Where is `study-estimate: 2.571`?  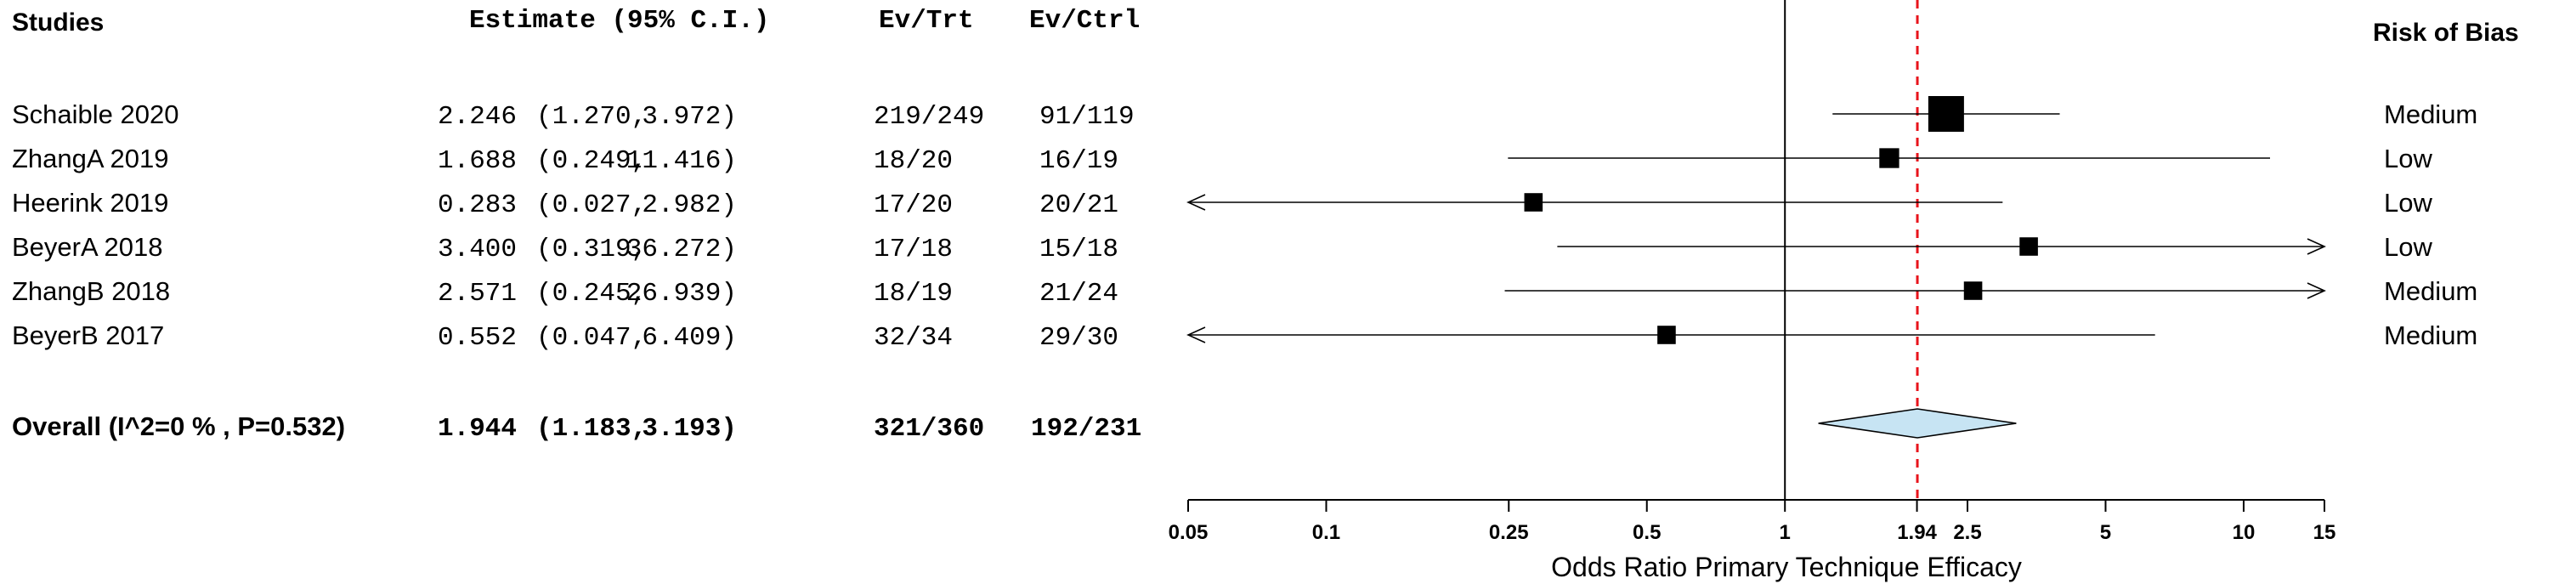
study-estimate: 2.571 is located at coordinates (477, 294).